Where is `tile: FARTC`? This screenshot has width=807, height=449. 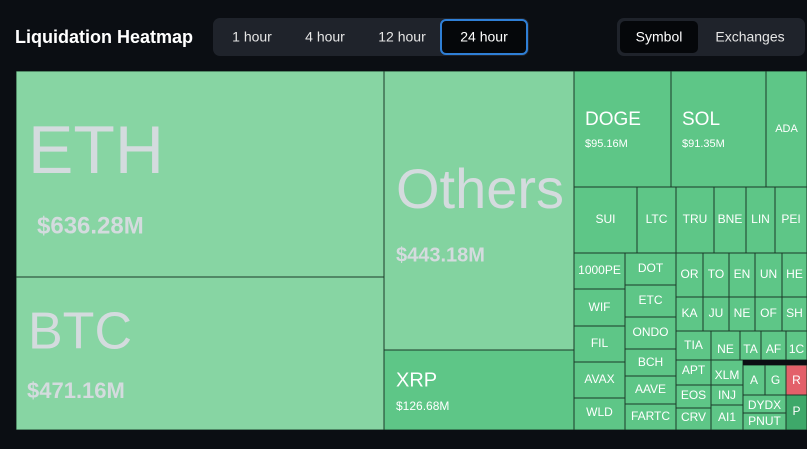
tile: FARTC is located at coordinates (650, 417).